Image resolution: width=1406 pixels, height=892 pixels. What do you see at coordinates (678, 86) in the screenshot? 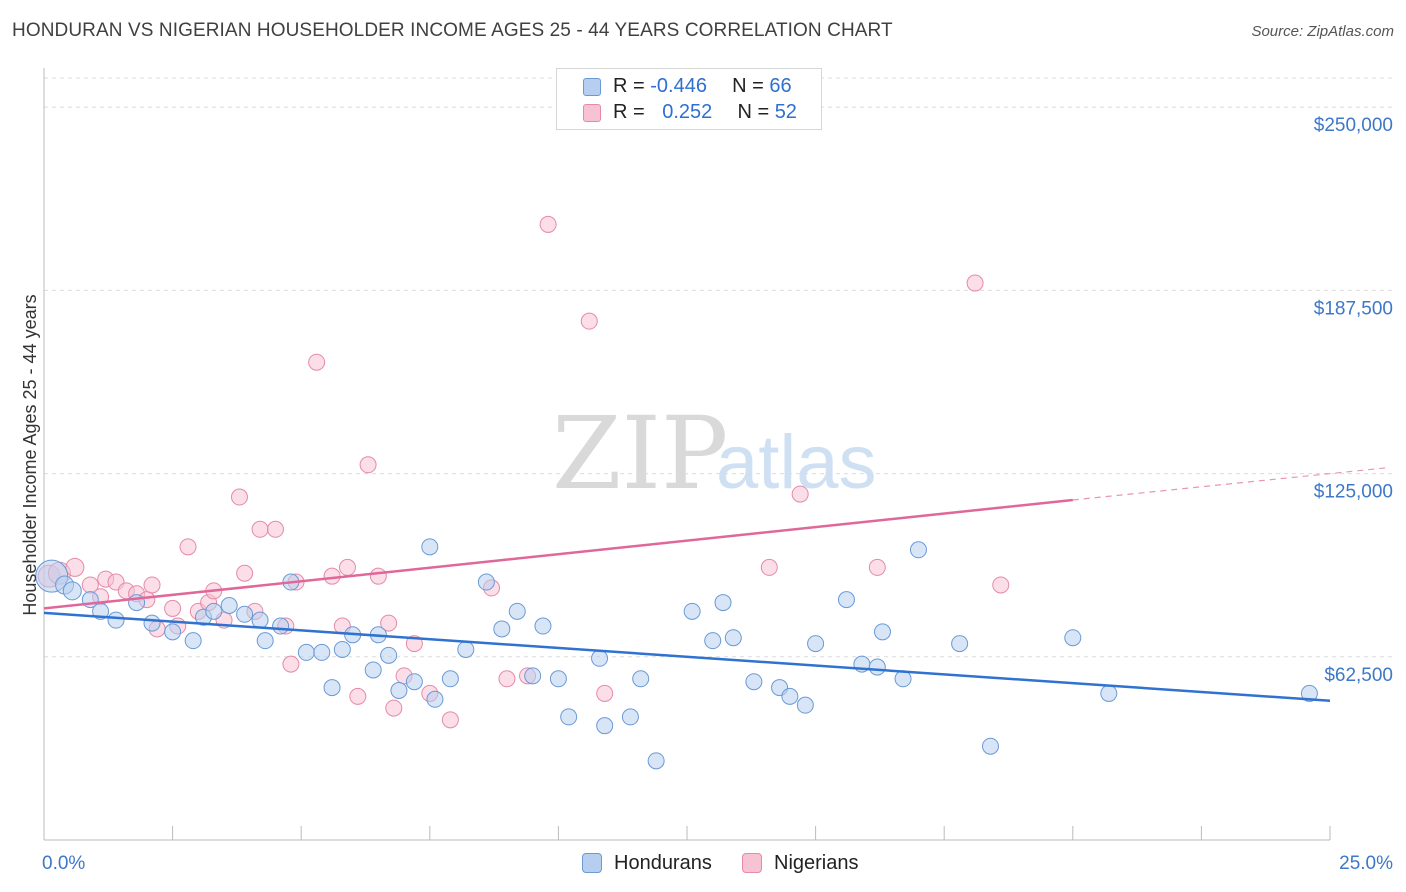
I see `legend-r-value-hondurans: -0.446` at bounding box center [678, 86].